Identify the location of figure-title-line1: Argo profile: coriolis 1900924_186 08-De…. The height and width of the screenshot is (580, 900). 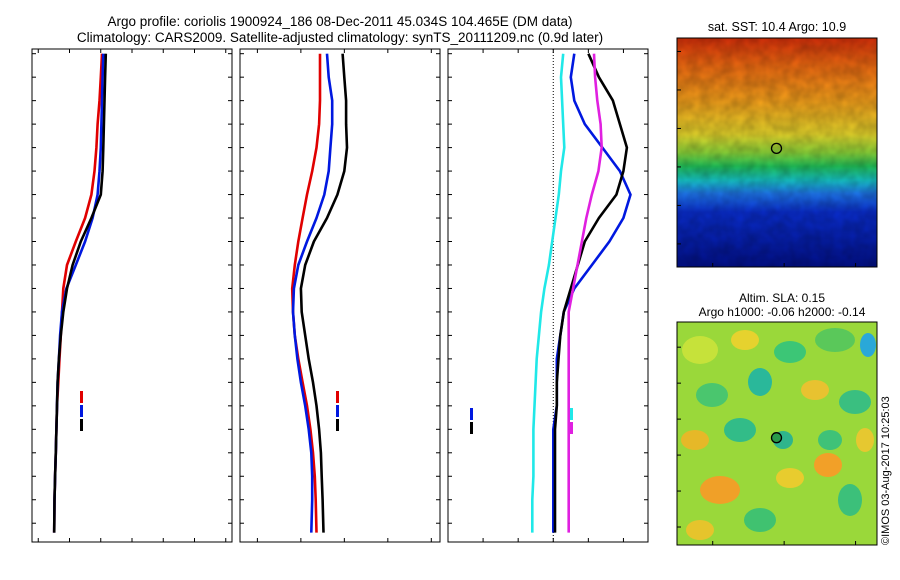
(339, 21).